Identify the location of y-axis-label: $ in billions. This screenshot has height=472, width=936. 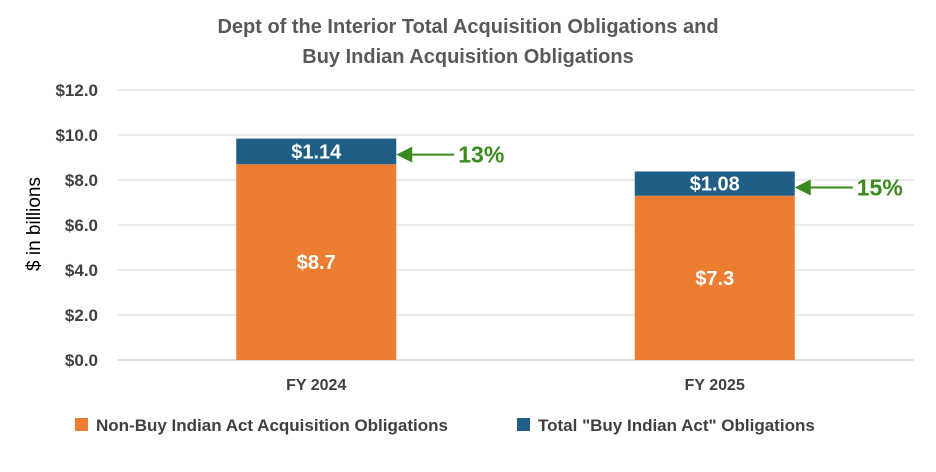
(34, 224).